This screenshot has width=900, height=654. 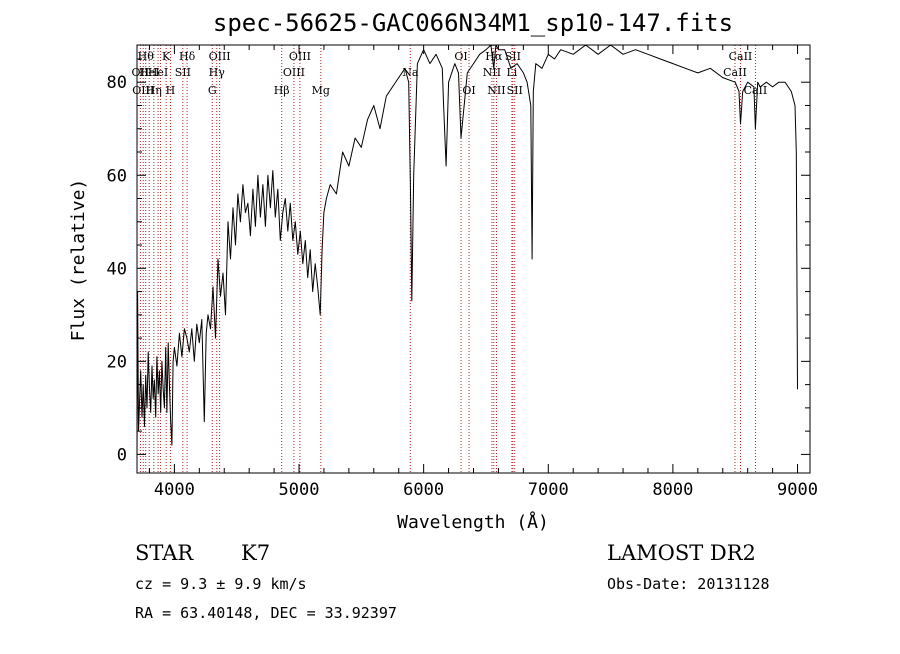 What do you see at coordinates (460, 56) in the screenshot?
I see `line-label-19: OI` at bounding box center [460, 56].